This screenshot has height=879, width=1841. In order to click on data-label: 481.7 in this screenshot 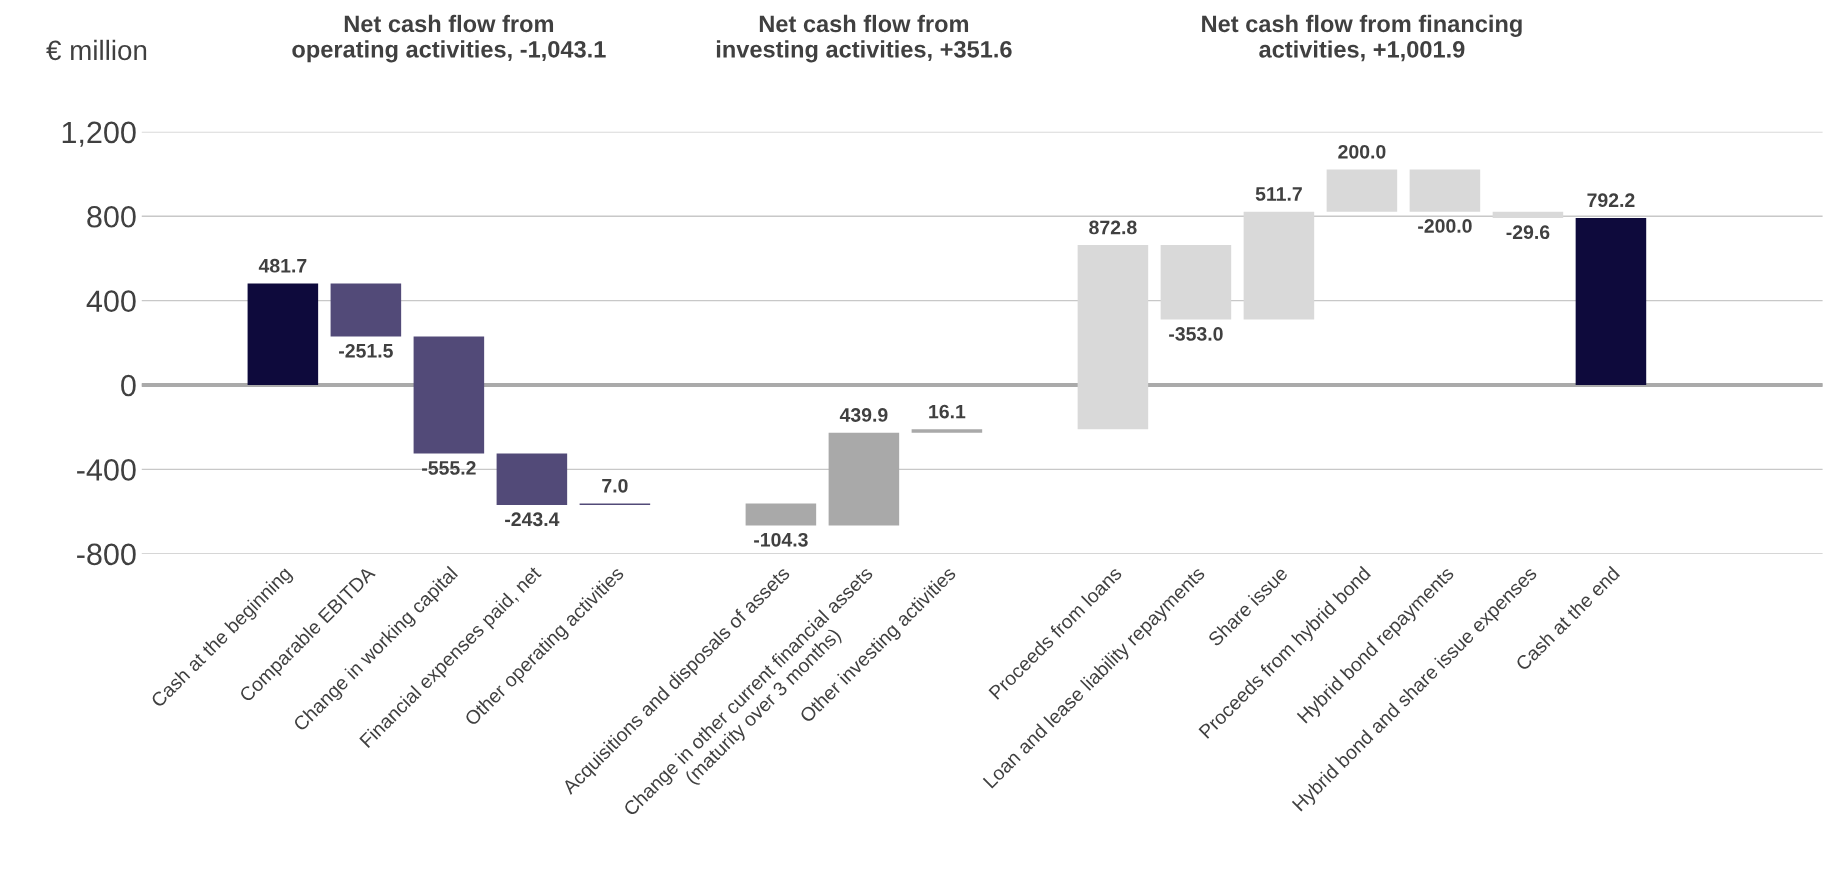, I will do `click(282, 265)`.